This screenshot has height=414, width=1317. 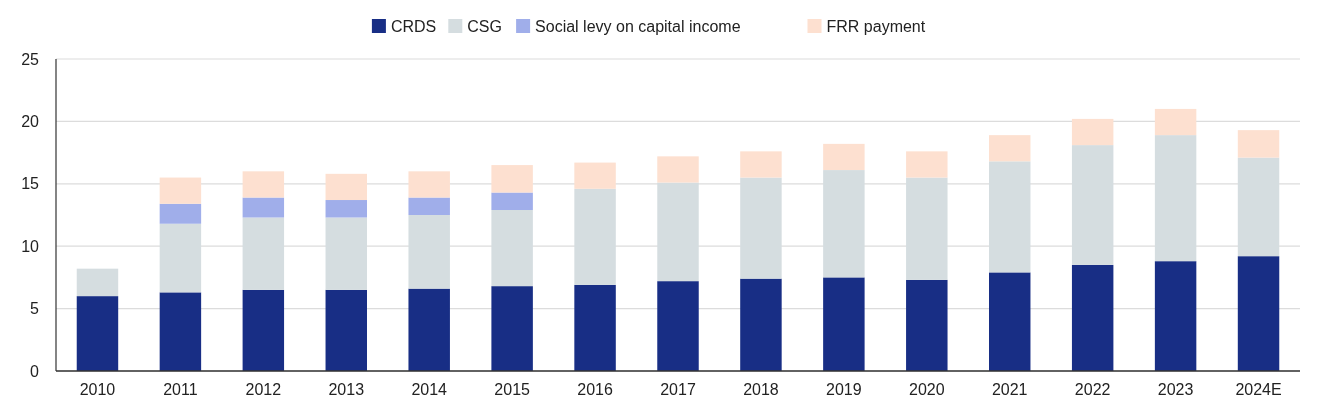 I want to click on x-tick-label: 2018, so click(x=761, y=389).